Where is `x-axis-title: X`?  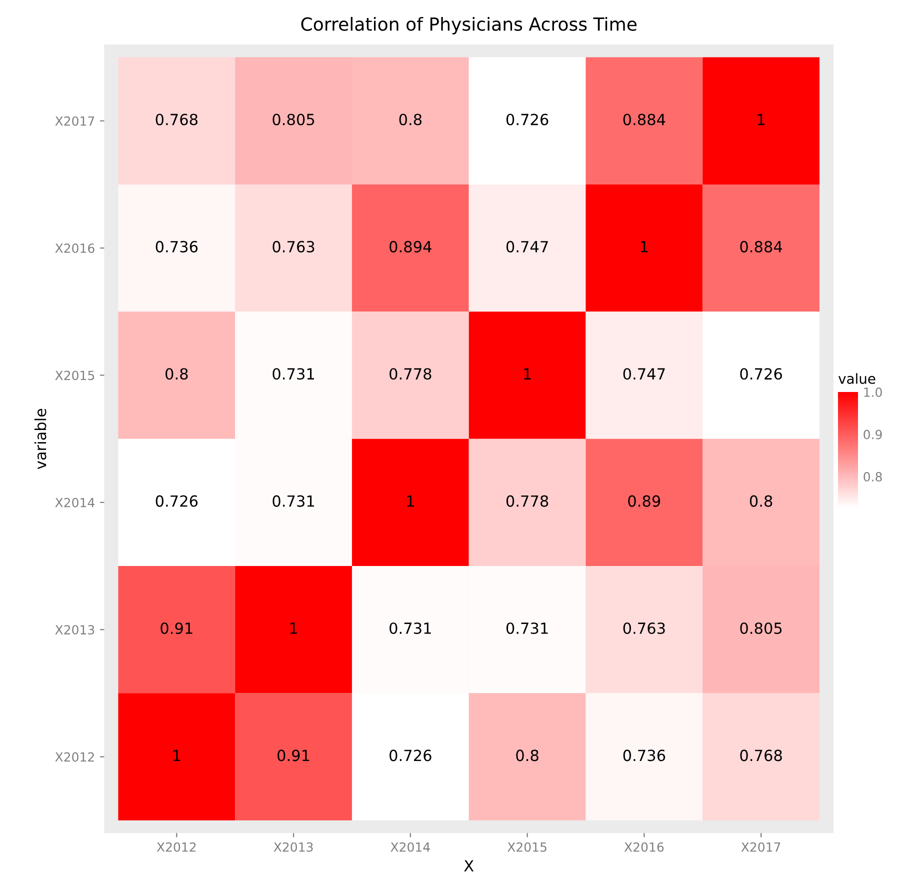
x-axis-title: X is located at coordinates (469, 866).